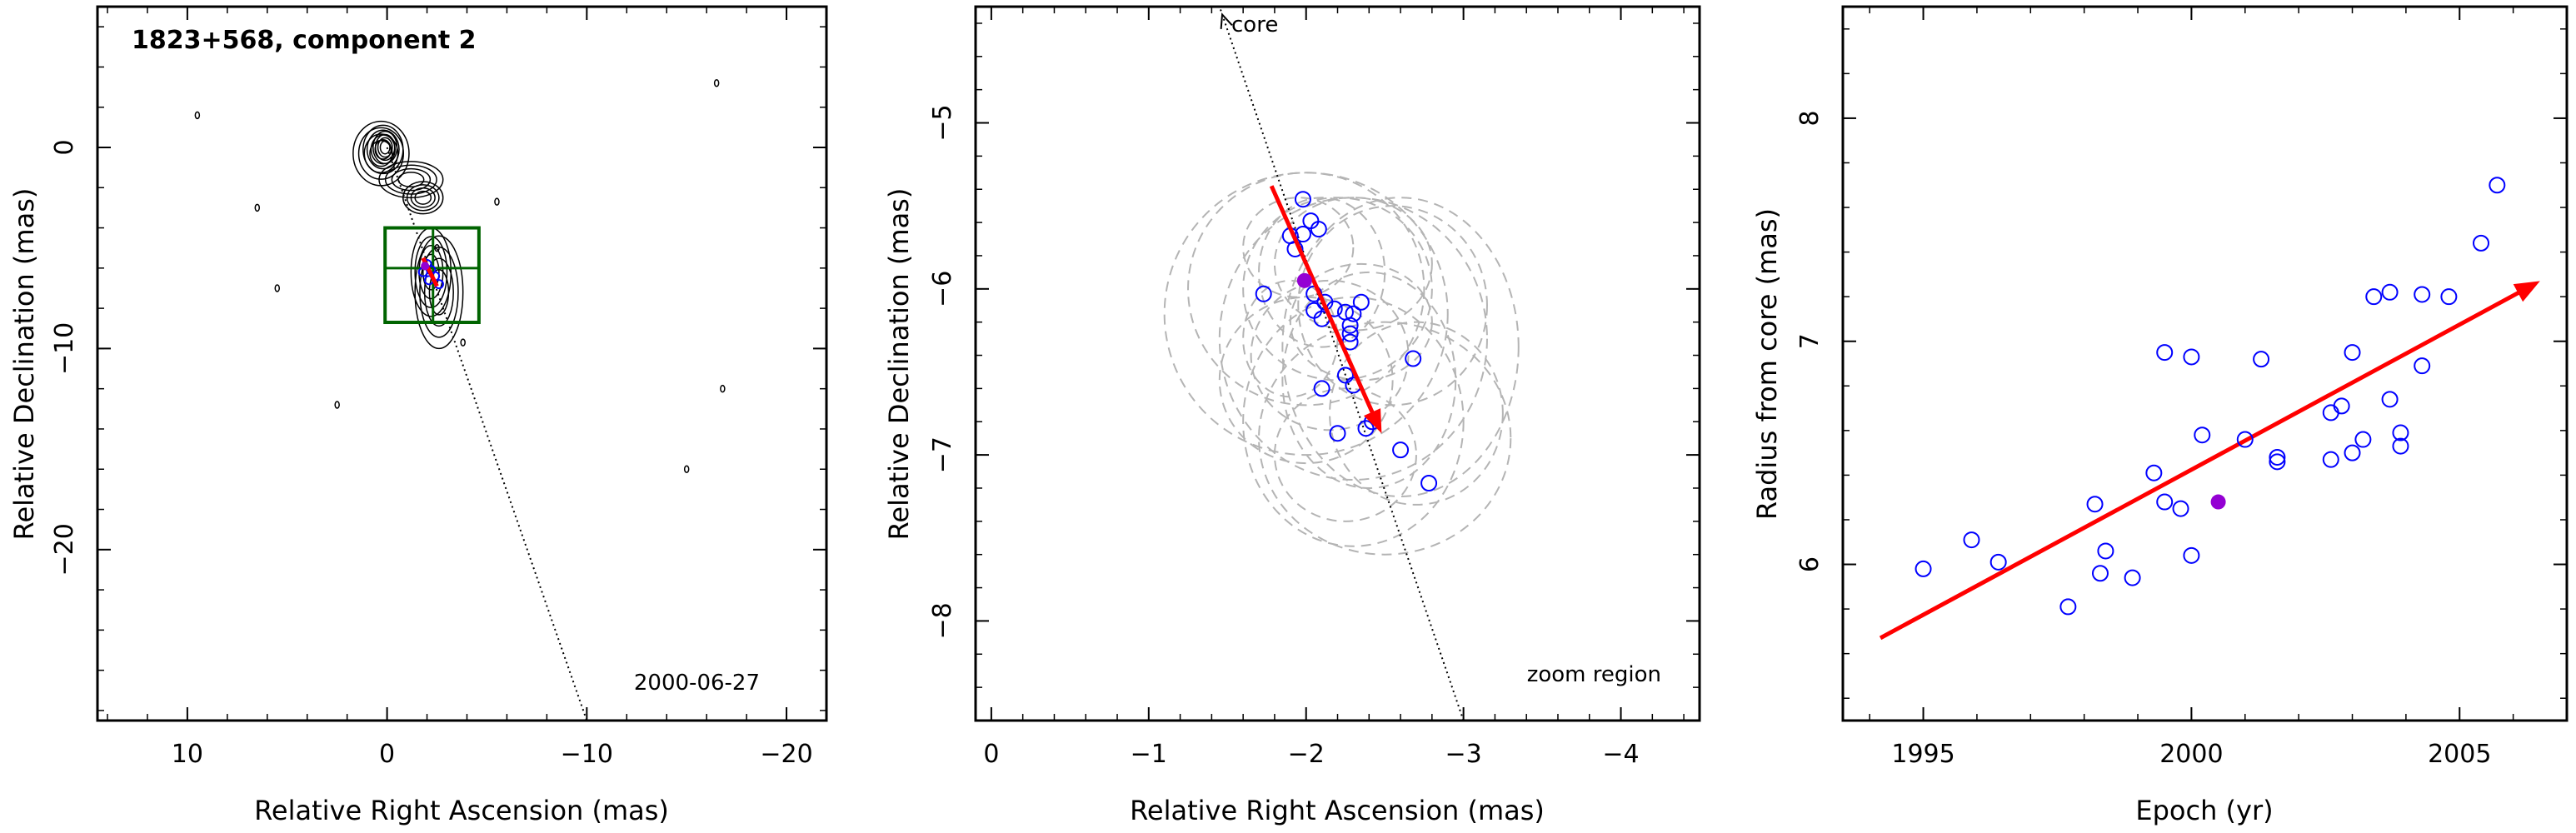  Describe the element at coordinates (899, 364) in the screenshot. I see `zoom-y-axis-title: Relative Declination (mas)` at that location.